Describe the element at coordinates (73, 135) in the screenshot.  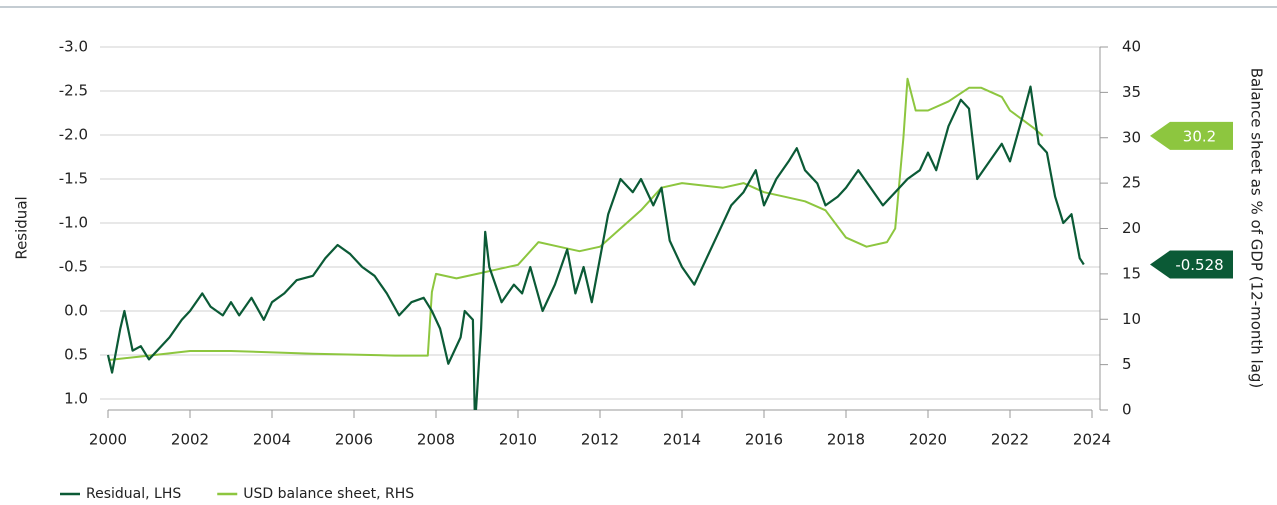
I see `y-tick-label: -2.0` at that location.